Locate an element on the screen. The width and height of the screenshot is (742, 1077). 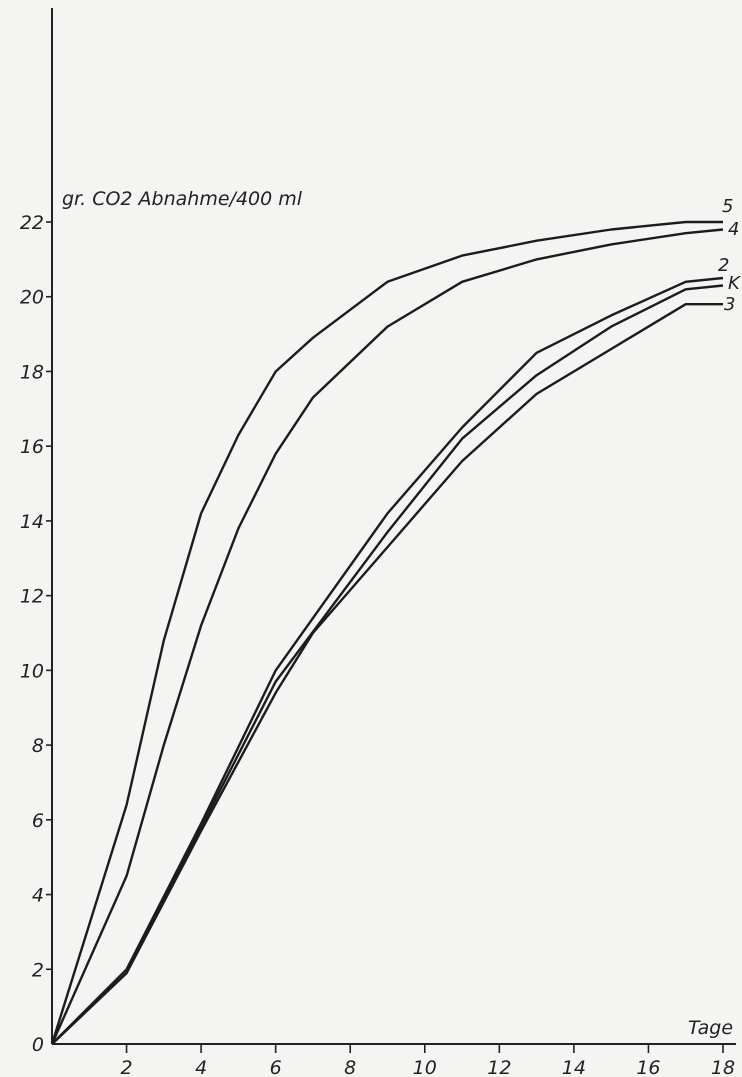
y-tick-label-10: 10 is located at coordinates (32, 671).